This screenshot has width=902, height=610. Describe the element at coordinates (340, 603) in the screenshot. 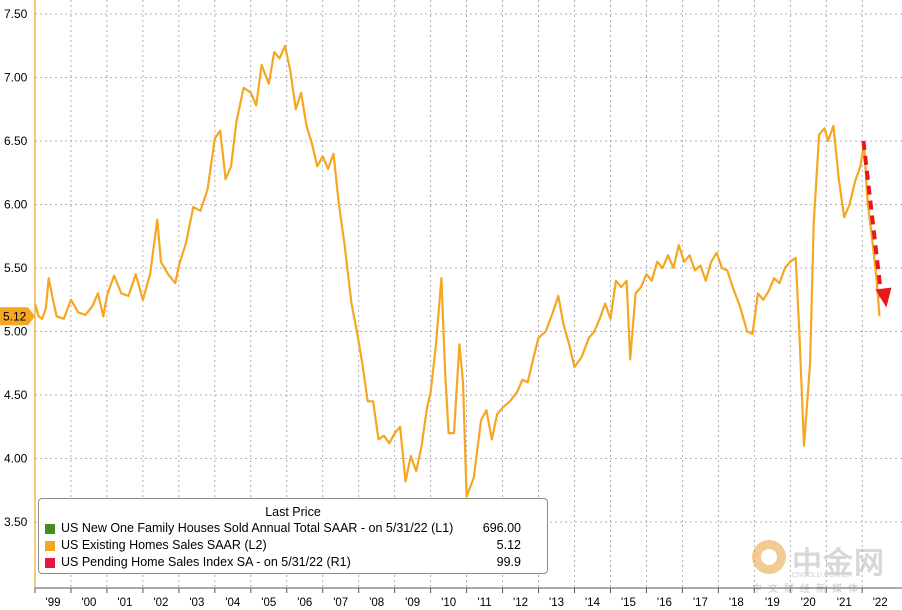

I see `x-tick-label: '07` at that location.